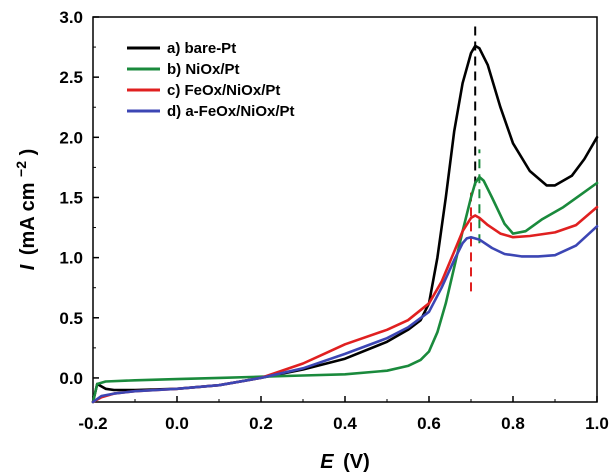  What do you see at coordinates (71, 77) in the screenshot?
I see `y-tick-label: 2.5` at bounding box center [71, 77].